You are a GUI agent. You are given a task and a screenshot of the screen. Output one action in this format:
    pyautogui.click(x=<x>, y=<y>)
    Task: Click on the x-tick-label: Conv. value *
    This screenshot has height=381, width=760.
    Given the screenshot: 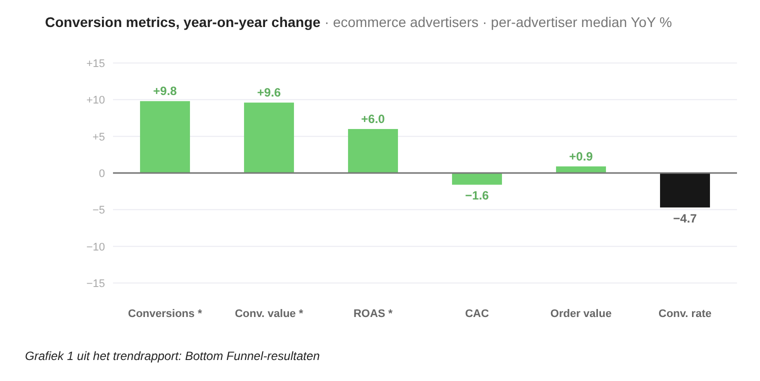 What is the action you would take?
    pyautogui.click(x=269, y=314)
    